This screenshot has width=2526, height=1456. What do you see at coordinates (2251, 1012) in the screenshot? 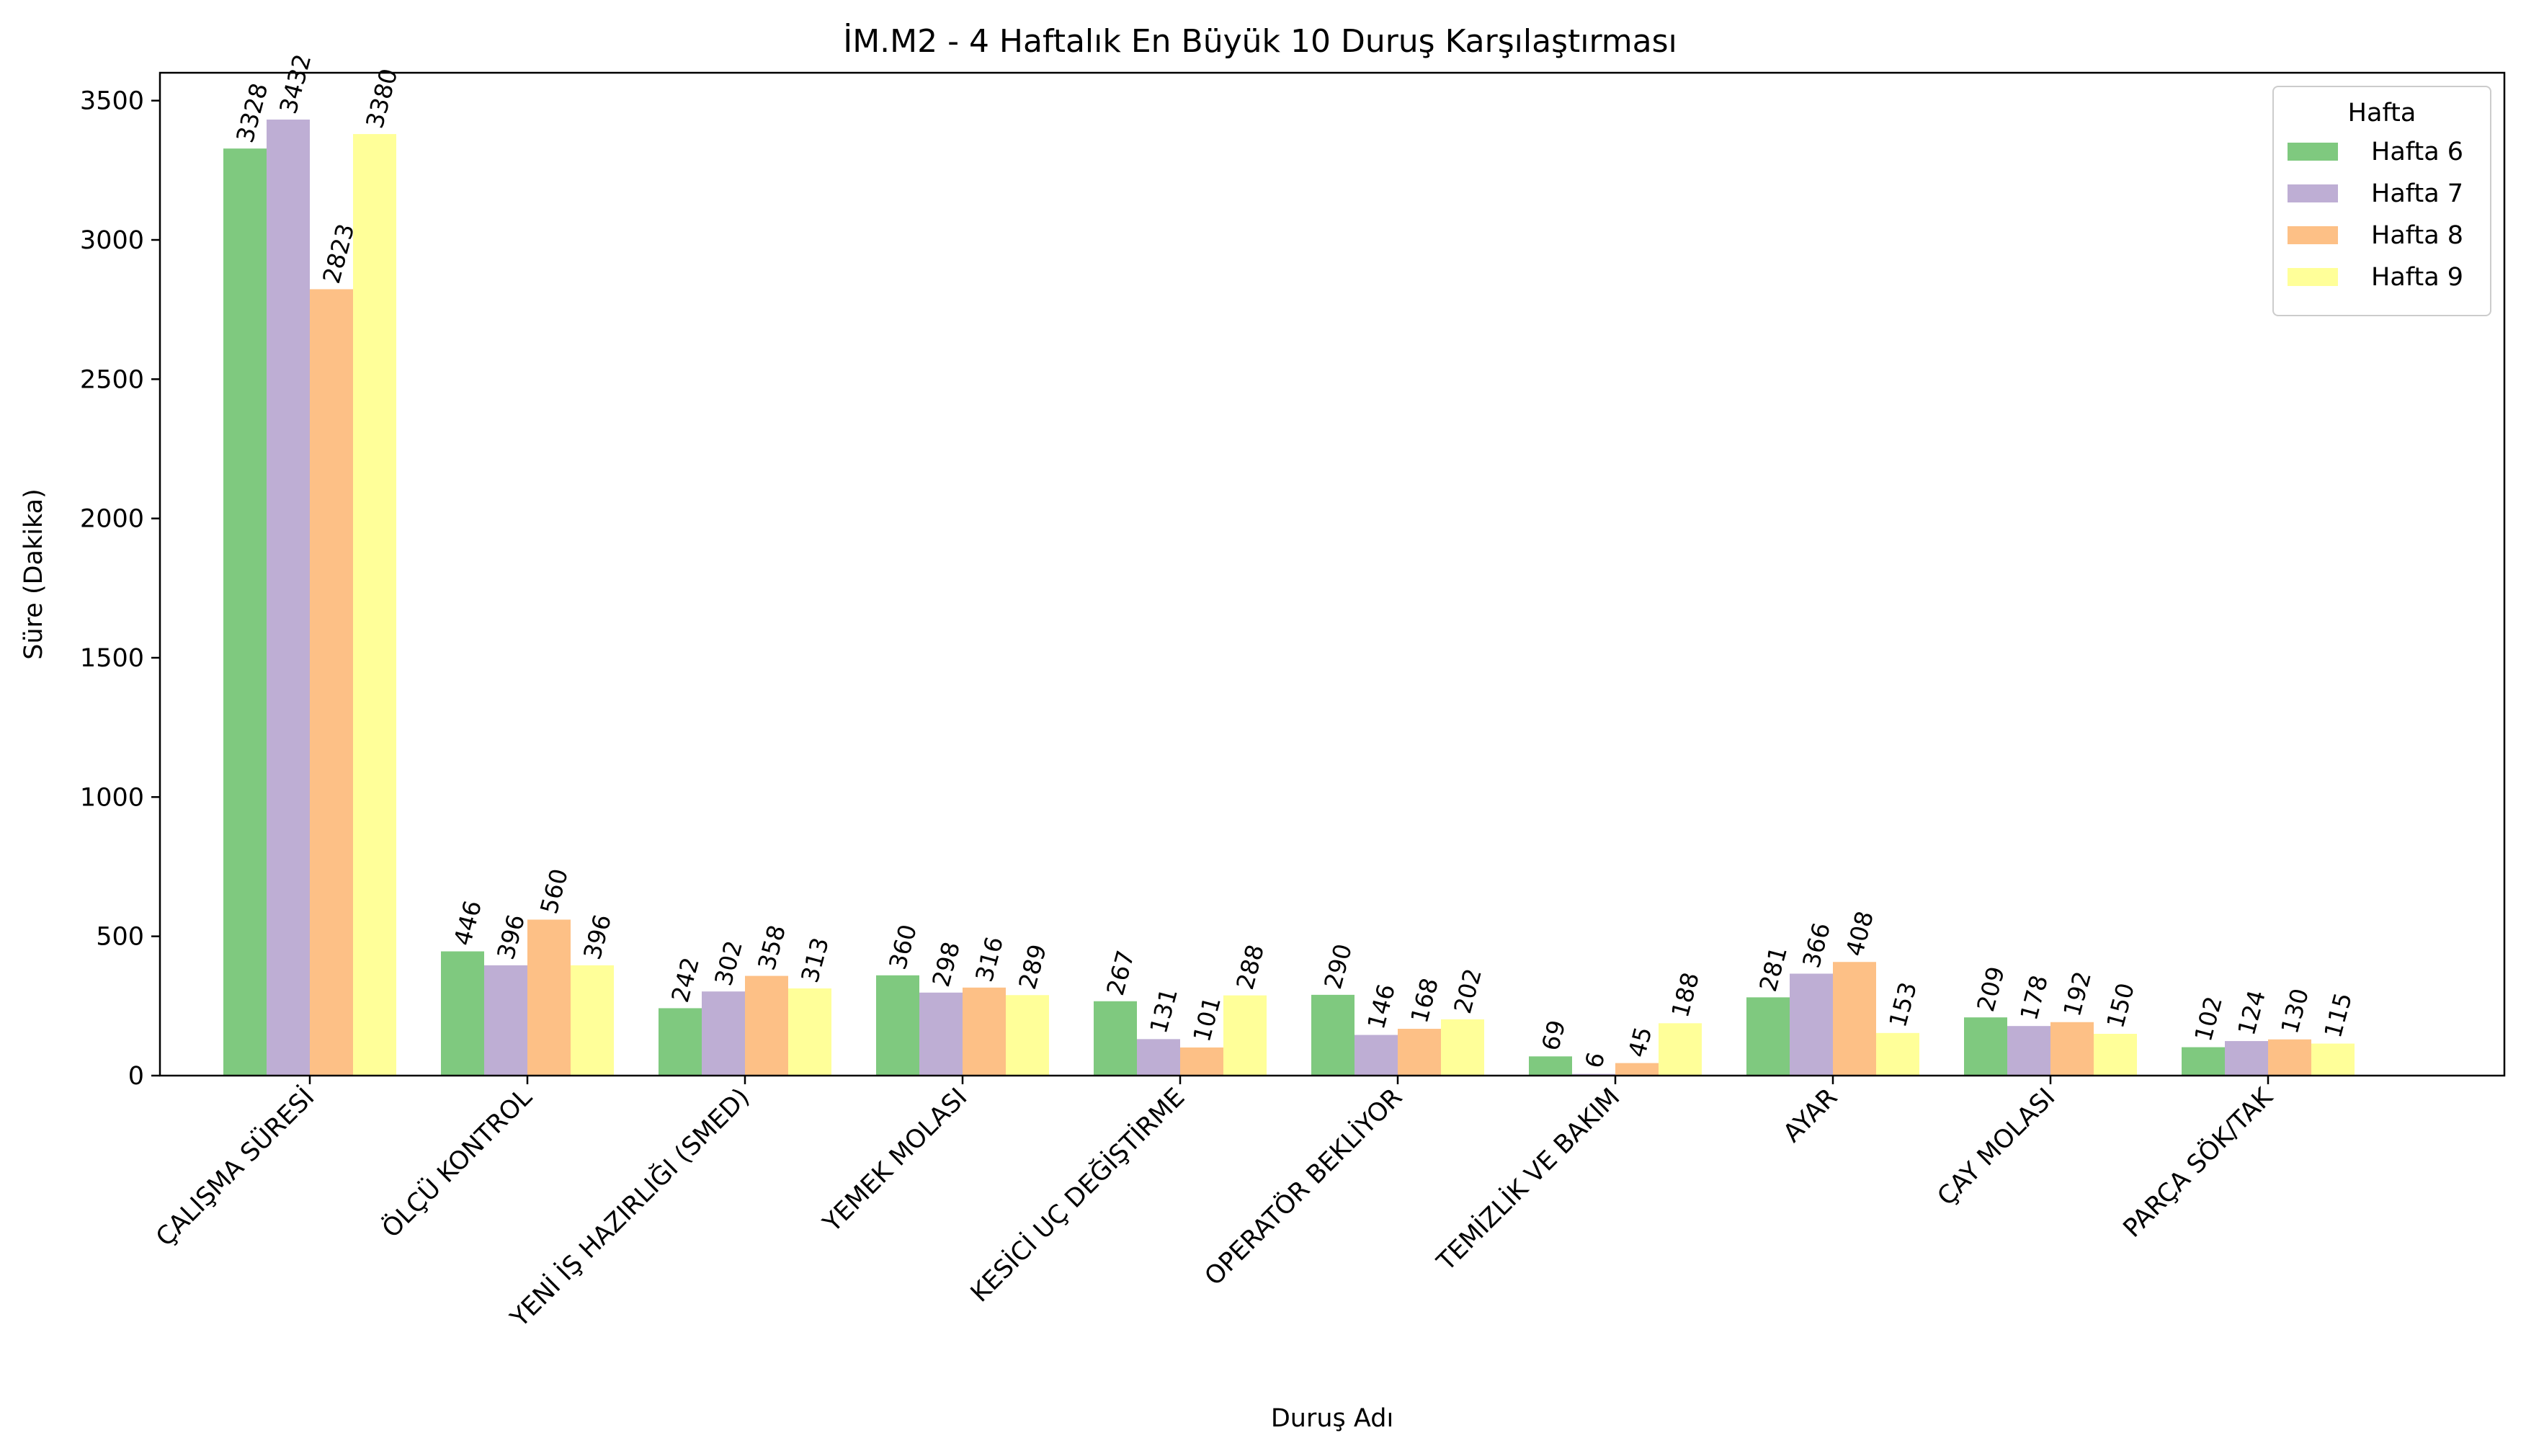
I see `data-label: 124` at bounding box center [2251, 1012].